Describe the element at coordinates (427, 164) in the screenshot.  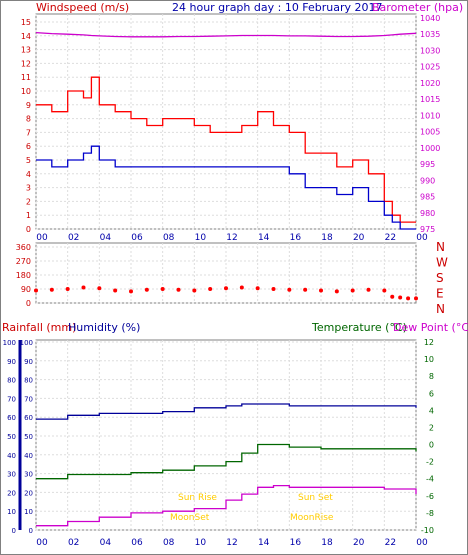
I see `barometer-tick-label: 995` at that location.